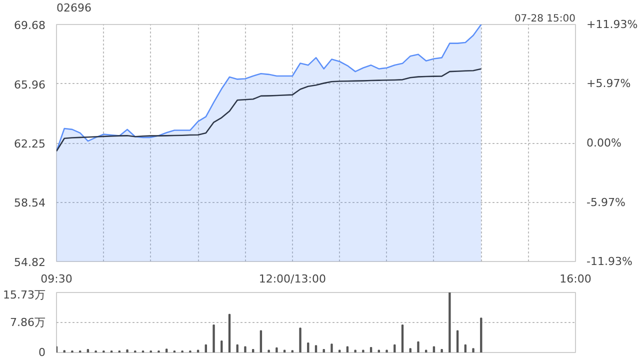 The width and height of the screenshot is (640, 360). What do you see at coordinates (30, 144) in the screenshot?
I see `y-tick-label: 62.25` at bounding box center [30, 144].